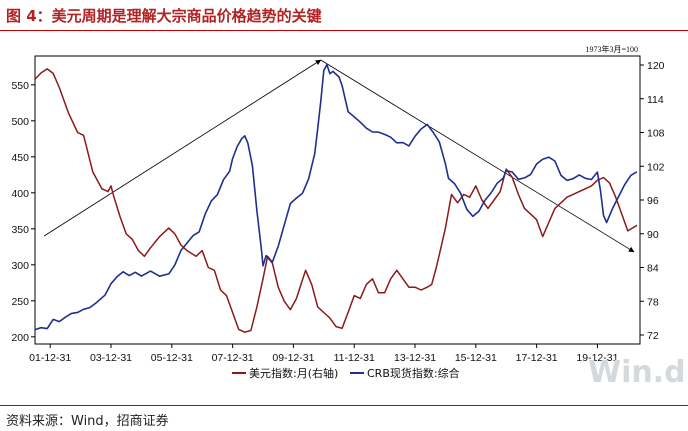 The height and width of the screenshot is (431, 688). Describe the element at coordinates (20, 194) in the screenshot. I see `left-axis-tick-label: 400` at that location.